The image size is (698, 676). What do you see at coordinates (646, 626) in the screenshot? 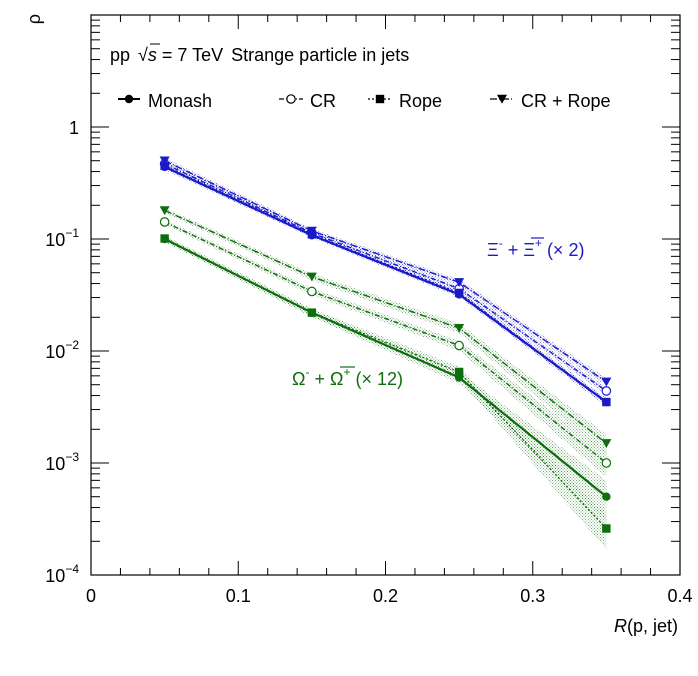
I see `x-axis-label: R(p, jet)` at bounding box center [646, 626].